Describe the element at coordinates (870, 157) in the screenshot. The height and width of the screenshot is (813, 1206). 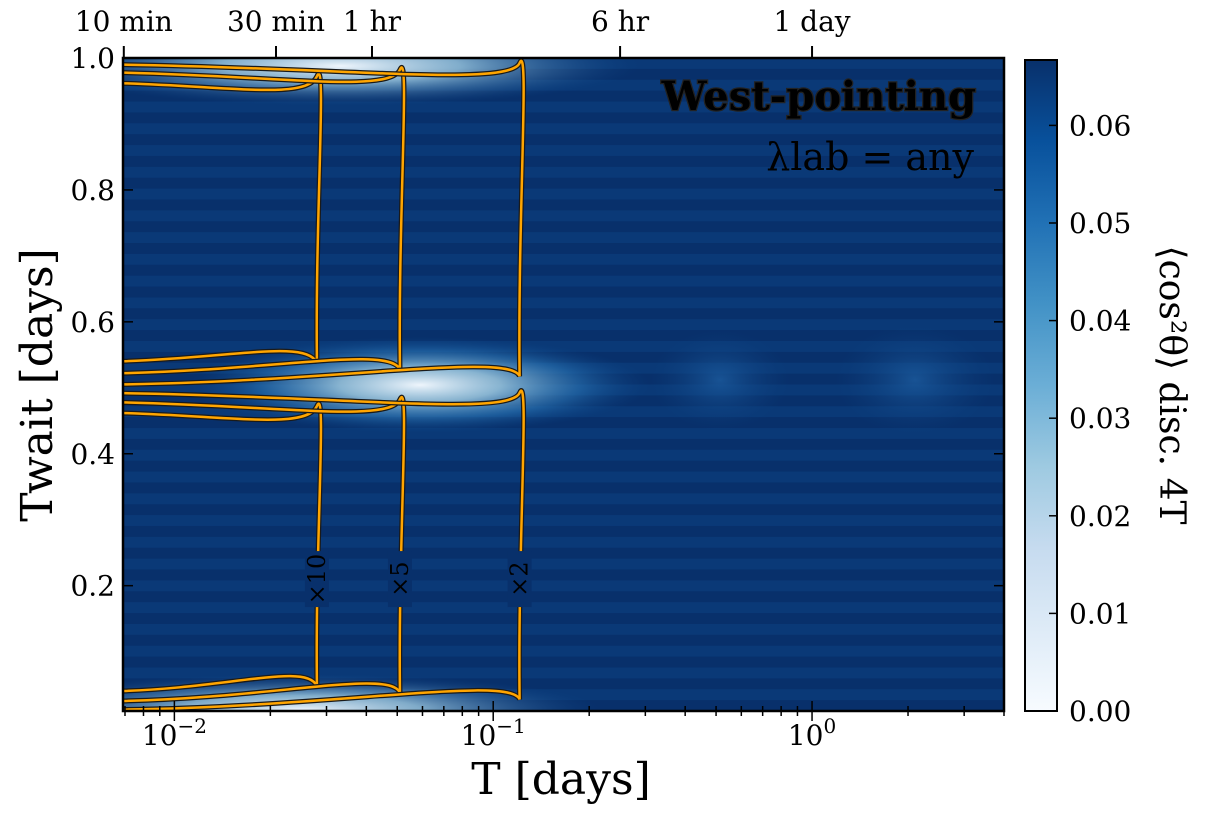
I see `annotation-lambda: λlab = any` at that location.